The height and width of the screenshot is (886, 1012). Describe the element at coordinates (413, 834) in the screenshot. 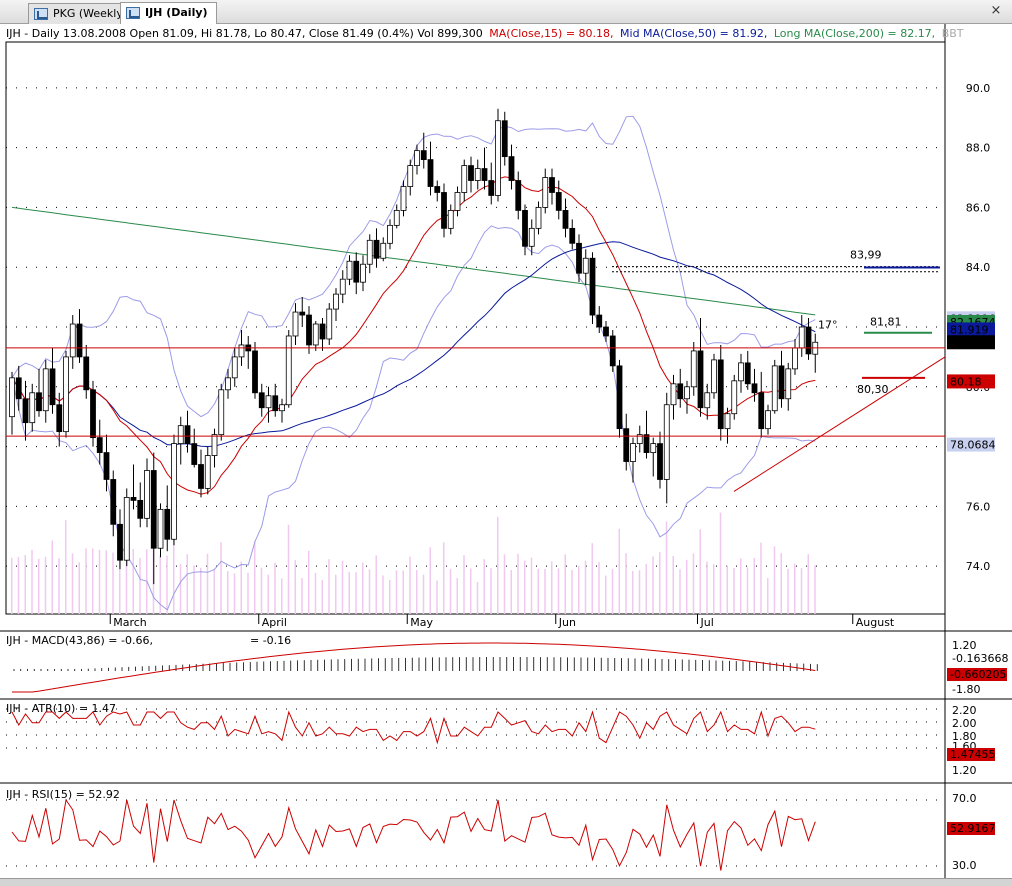

I see `rsi-line` at that location.